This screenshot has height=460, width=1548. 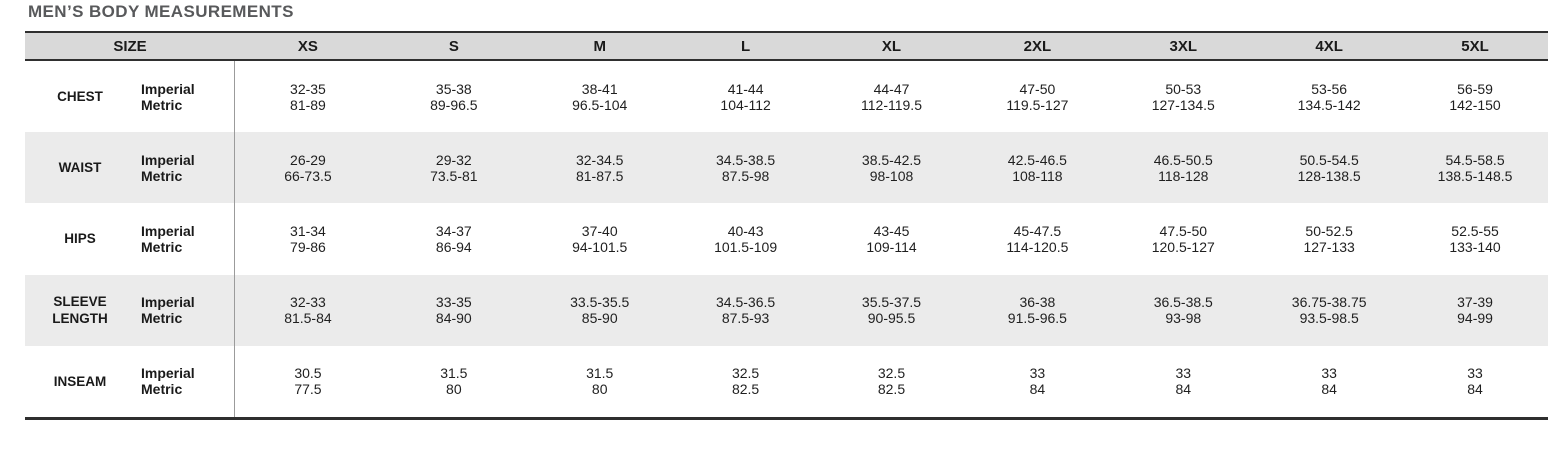 What do you see at coordinates (308, 88) in the screenshot?
I see `imperial-value: 32-35` at bounding box center [308, 88].